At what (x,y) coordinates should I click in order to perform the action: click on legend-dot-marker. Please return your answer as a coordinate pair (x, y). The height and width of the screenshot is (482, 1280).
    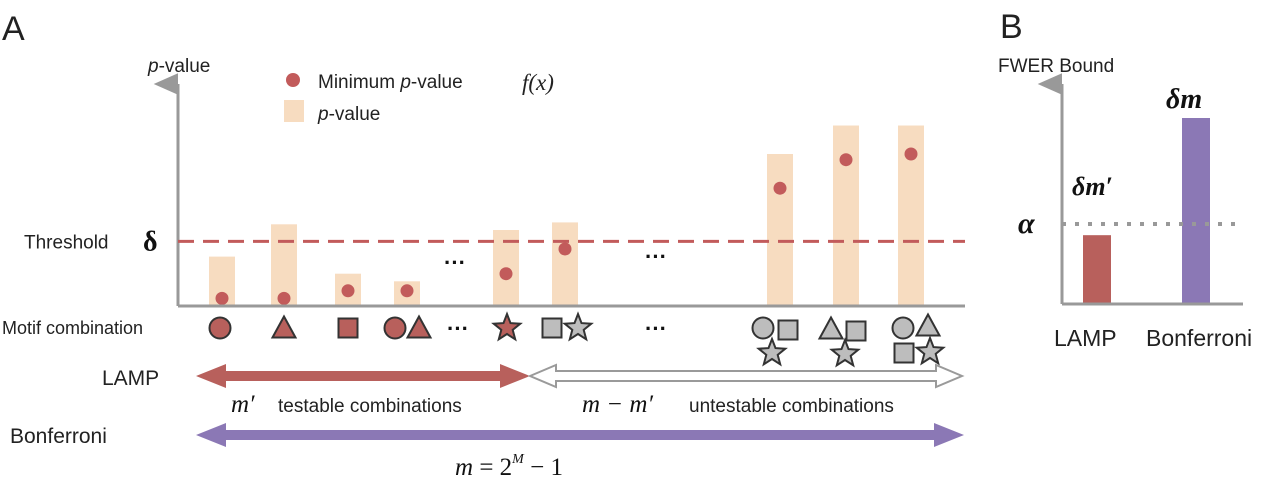
    Looking at the image, I should click on (293, 80).